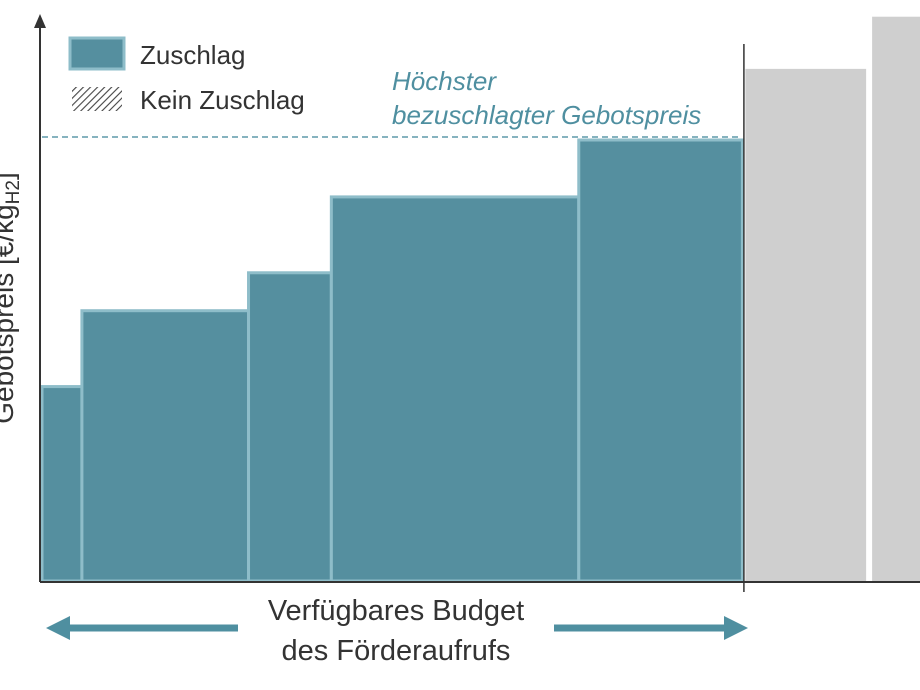 Image resolution: width=920 pixels, height=690 pixels. Describe the element at coordinates (444, 81) in the screenshot. I see `max-price-annotation-line1: Höchster` at that location.